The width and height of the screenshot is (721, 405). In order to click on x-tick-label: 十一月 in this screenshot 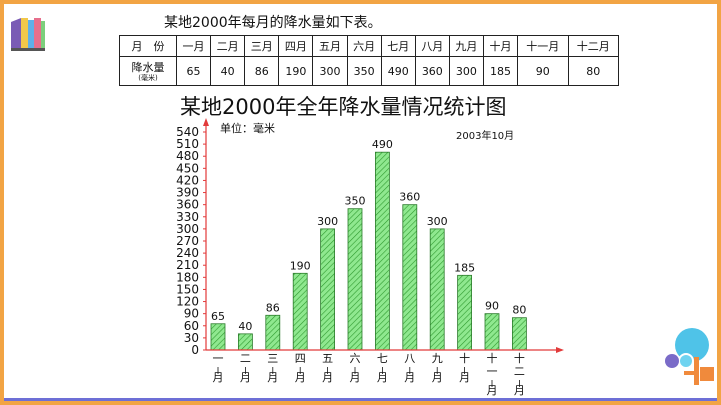, I will do `click(492, 374)`.